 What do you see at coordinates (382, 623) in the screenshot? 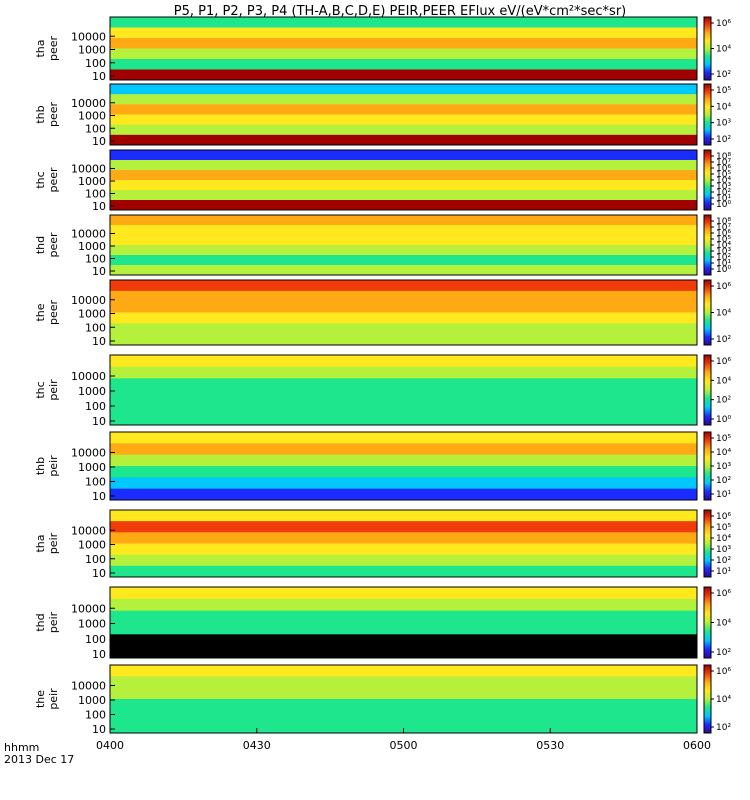
I see `panel-thd-peir: 10 100 1000 10000 thd peir 10² 10⁴ 10⁶` at bounding box center [382, 623].